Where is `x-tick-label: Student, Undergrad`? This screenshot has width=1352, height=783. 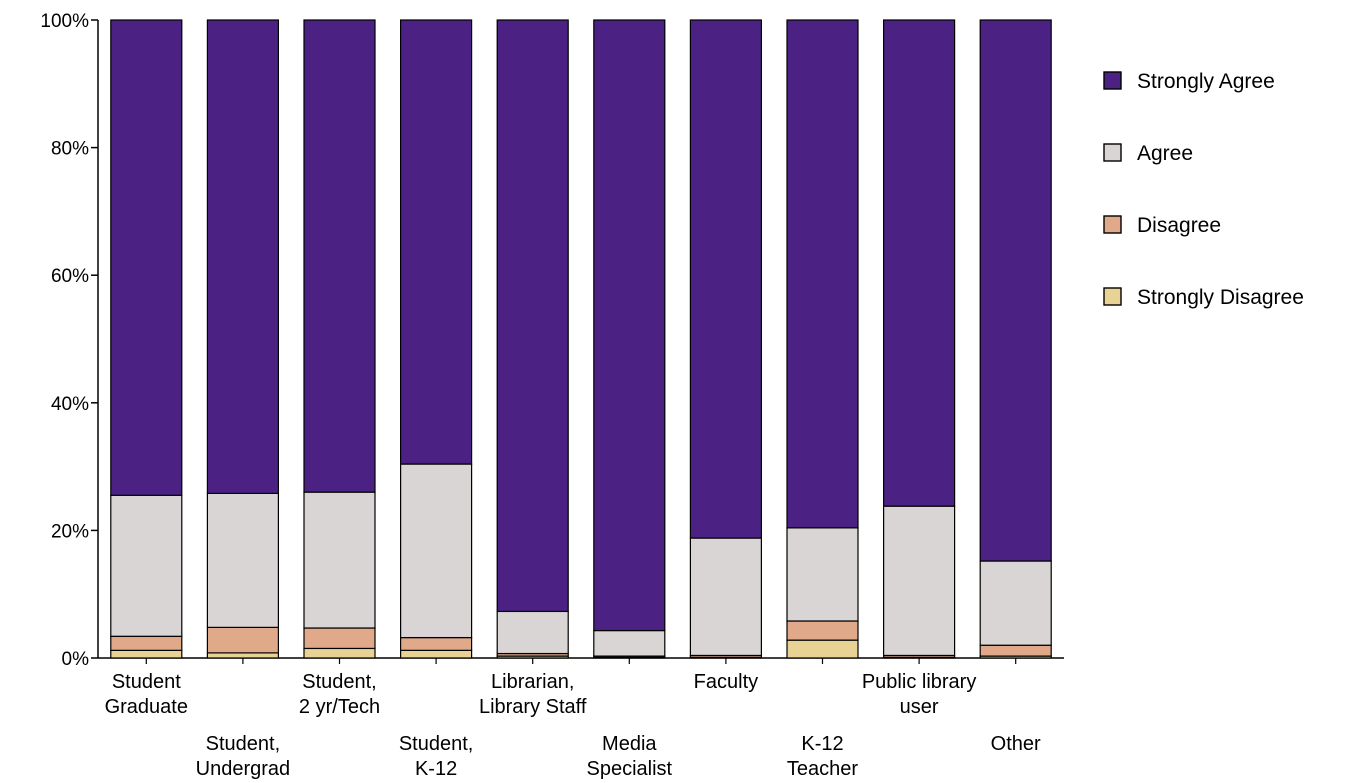 x-tick-label: Student, Undergrad is located at coordinates (243, 756).